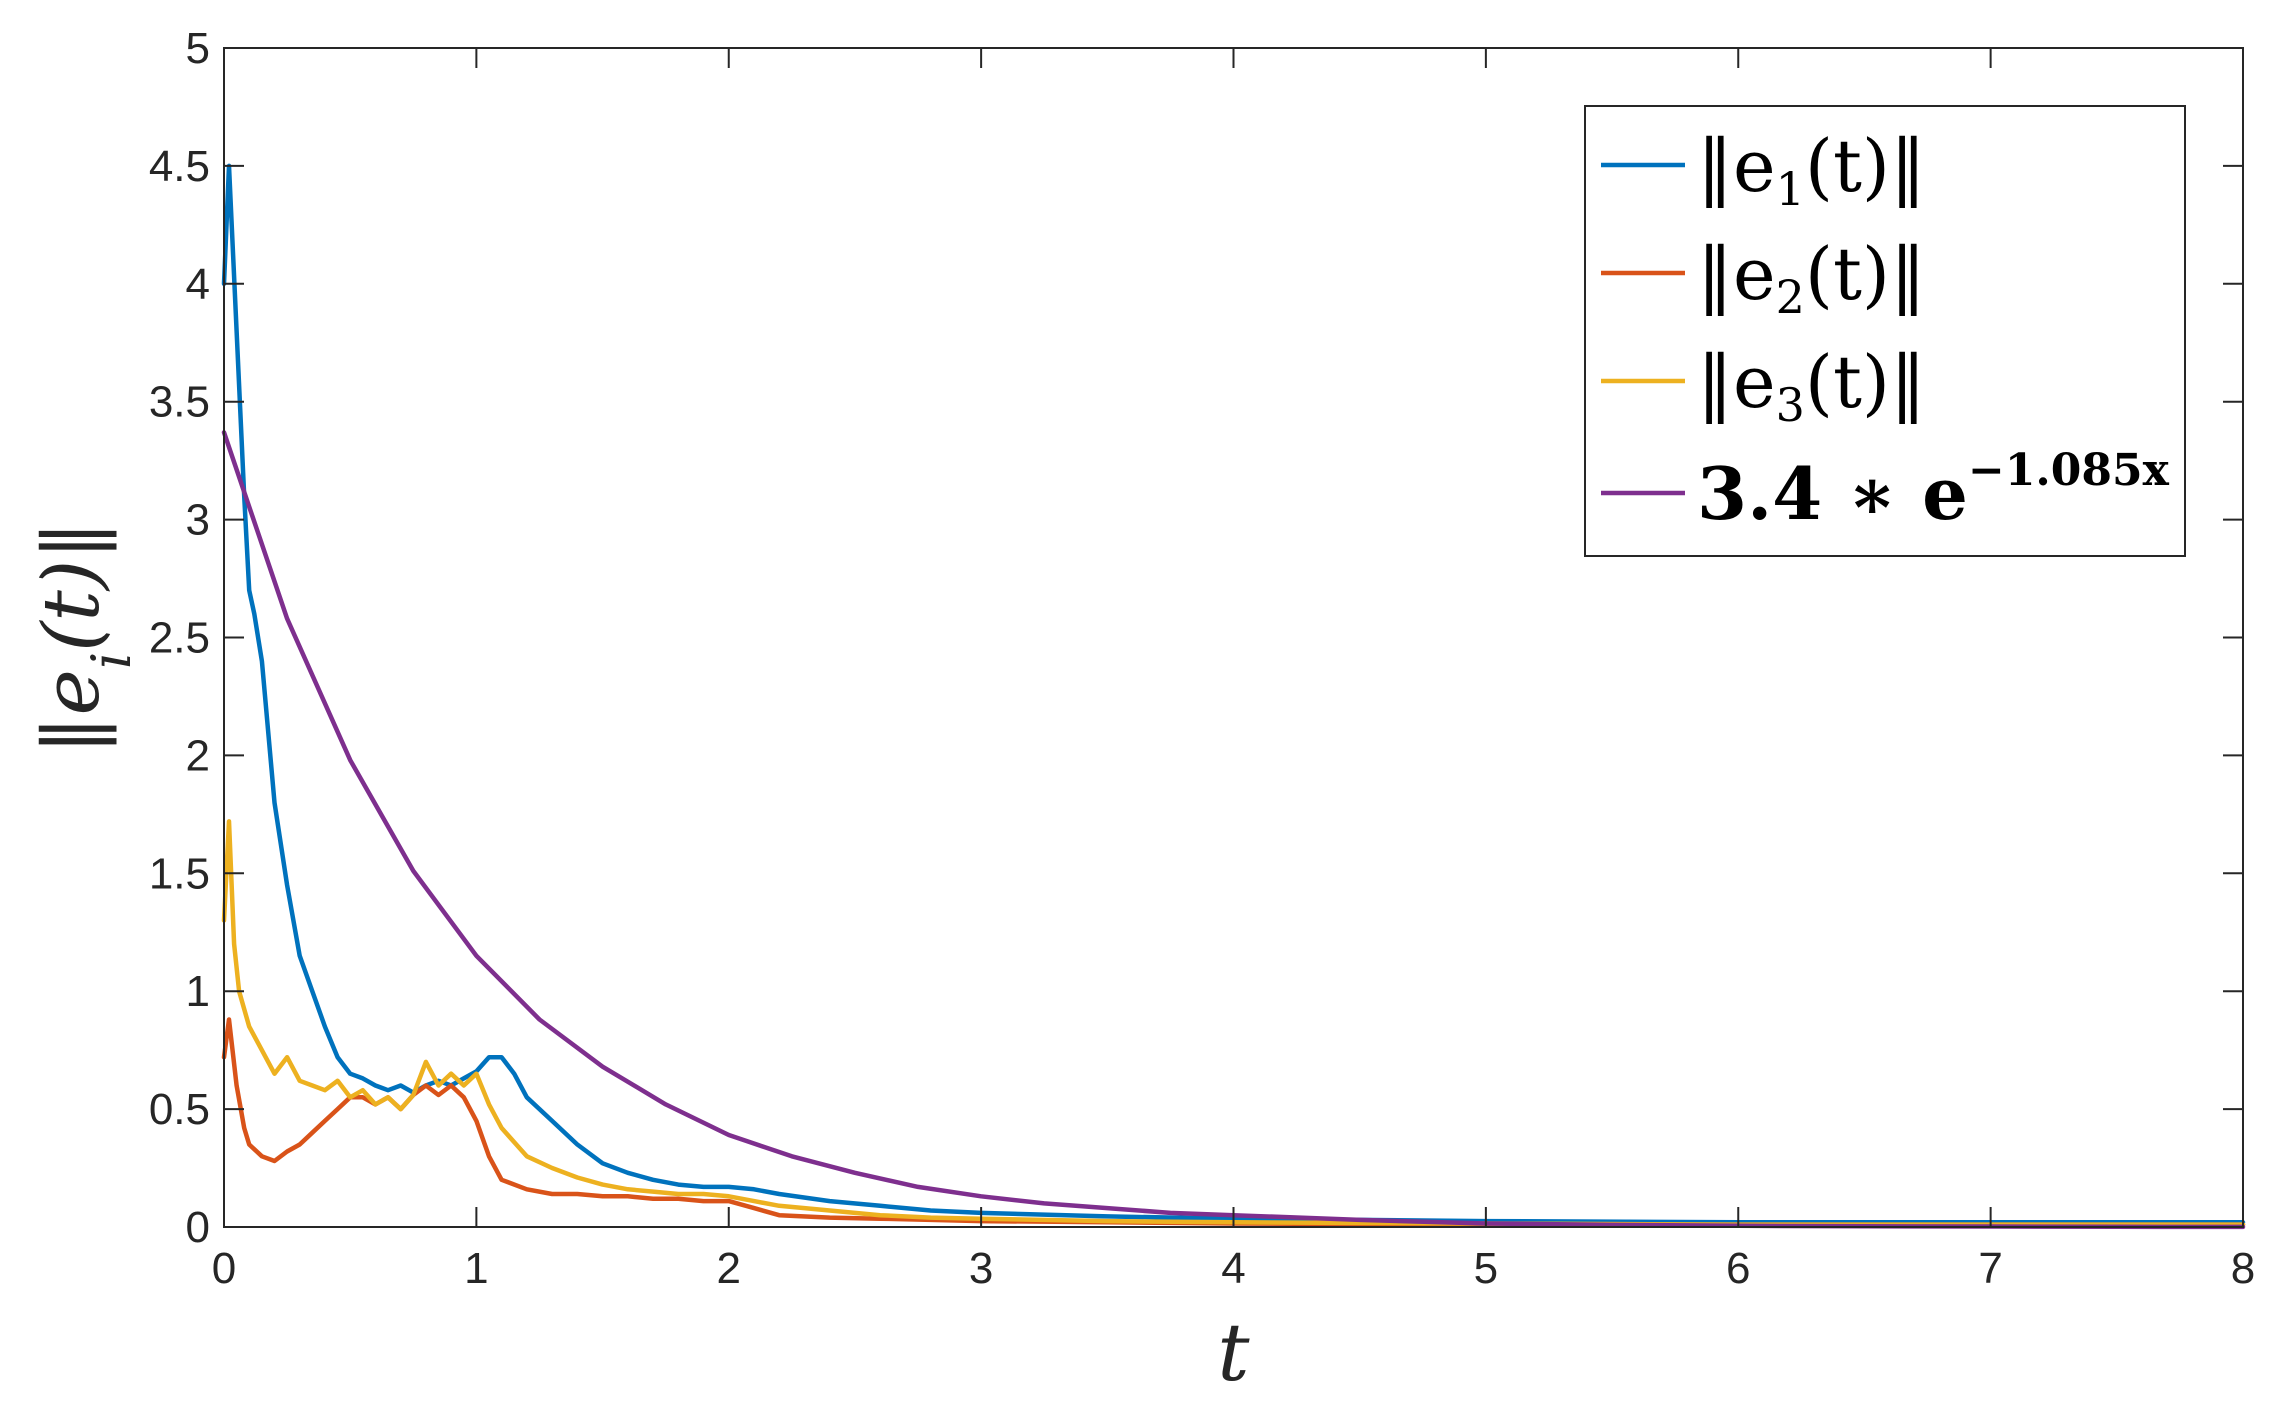 The height and width of the screenshot is (1405, 2271). Describe the element at coordinates (1811, 170) in the screenshot. I see `legend-label-1: ‖e1(t)‖` at that location.